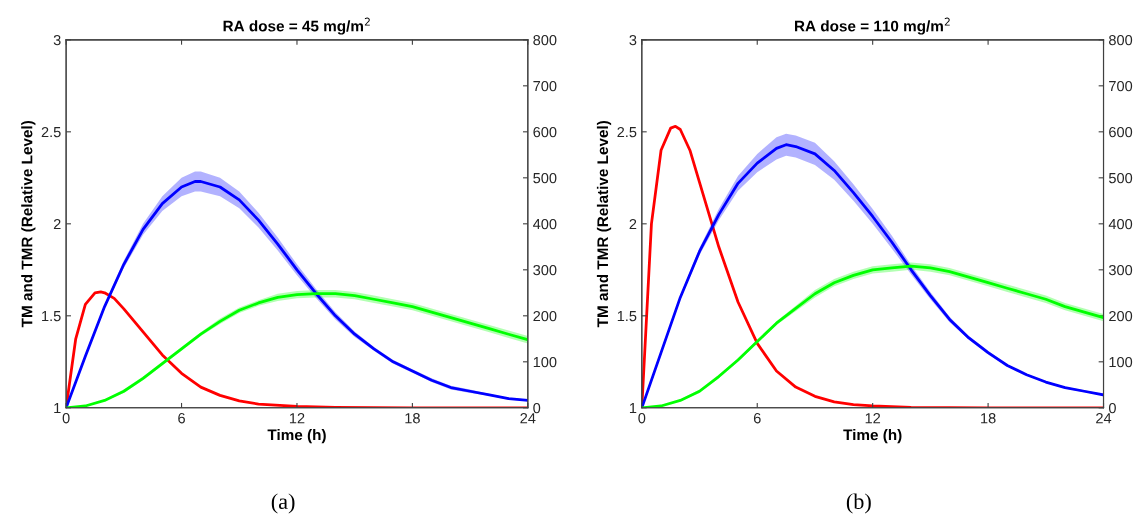 This screenshot has height=531, width=1140. Describe the element at coordinates (283, 503) in the screenshot. I see `text: (a)` at that location.